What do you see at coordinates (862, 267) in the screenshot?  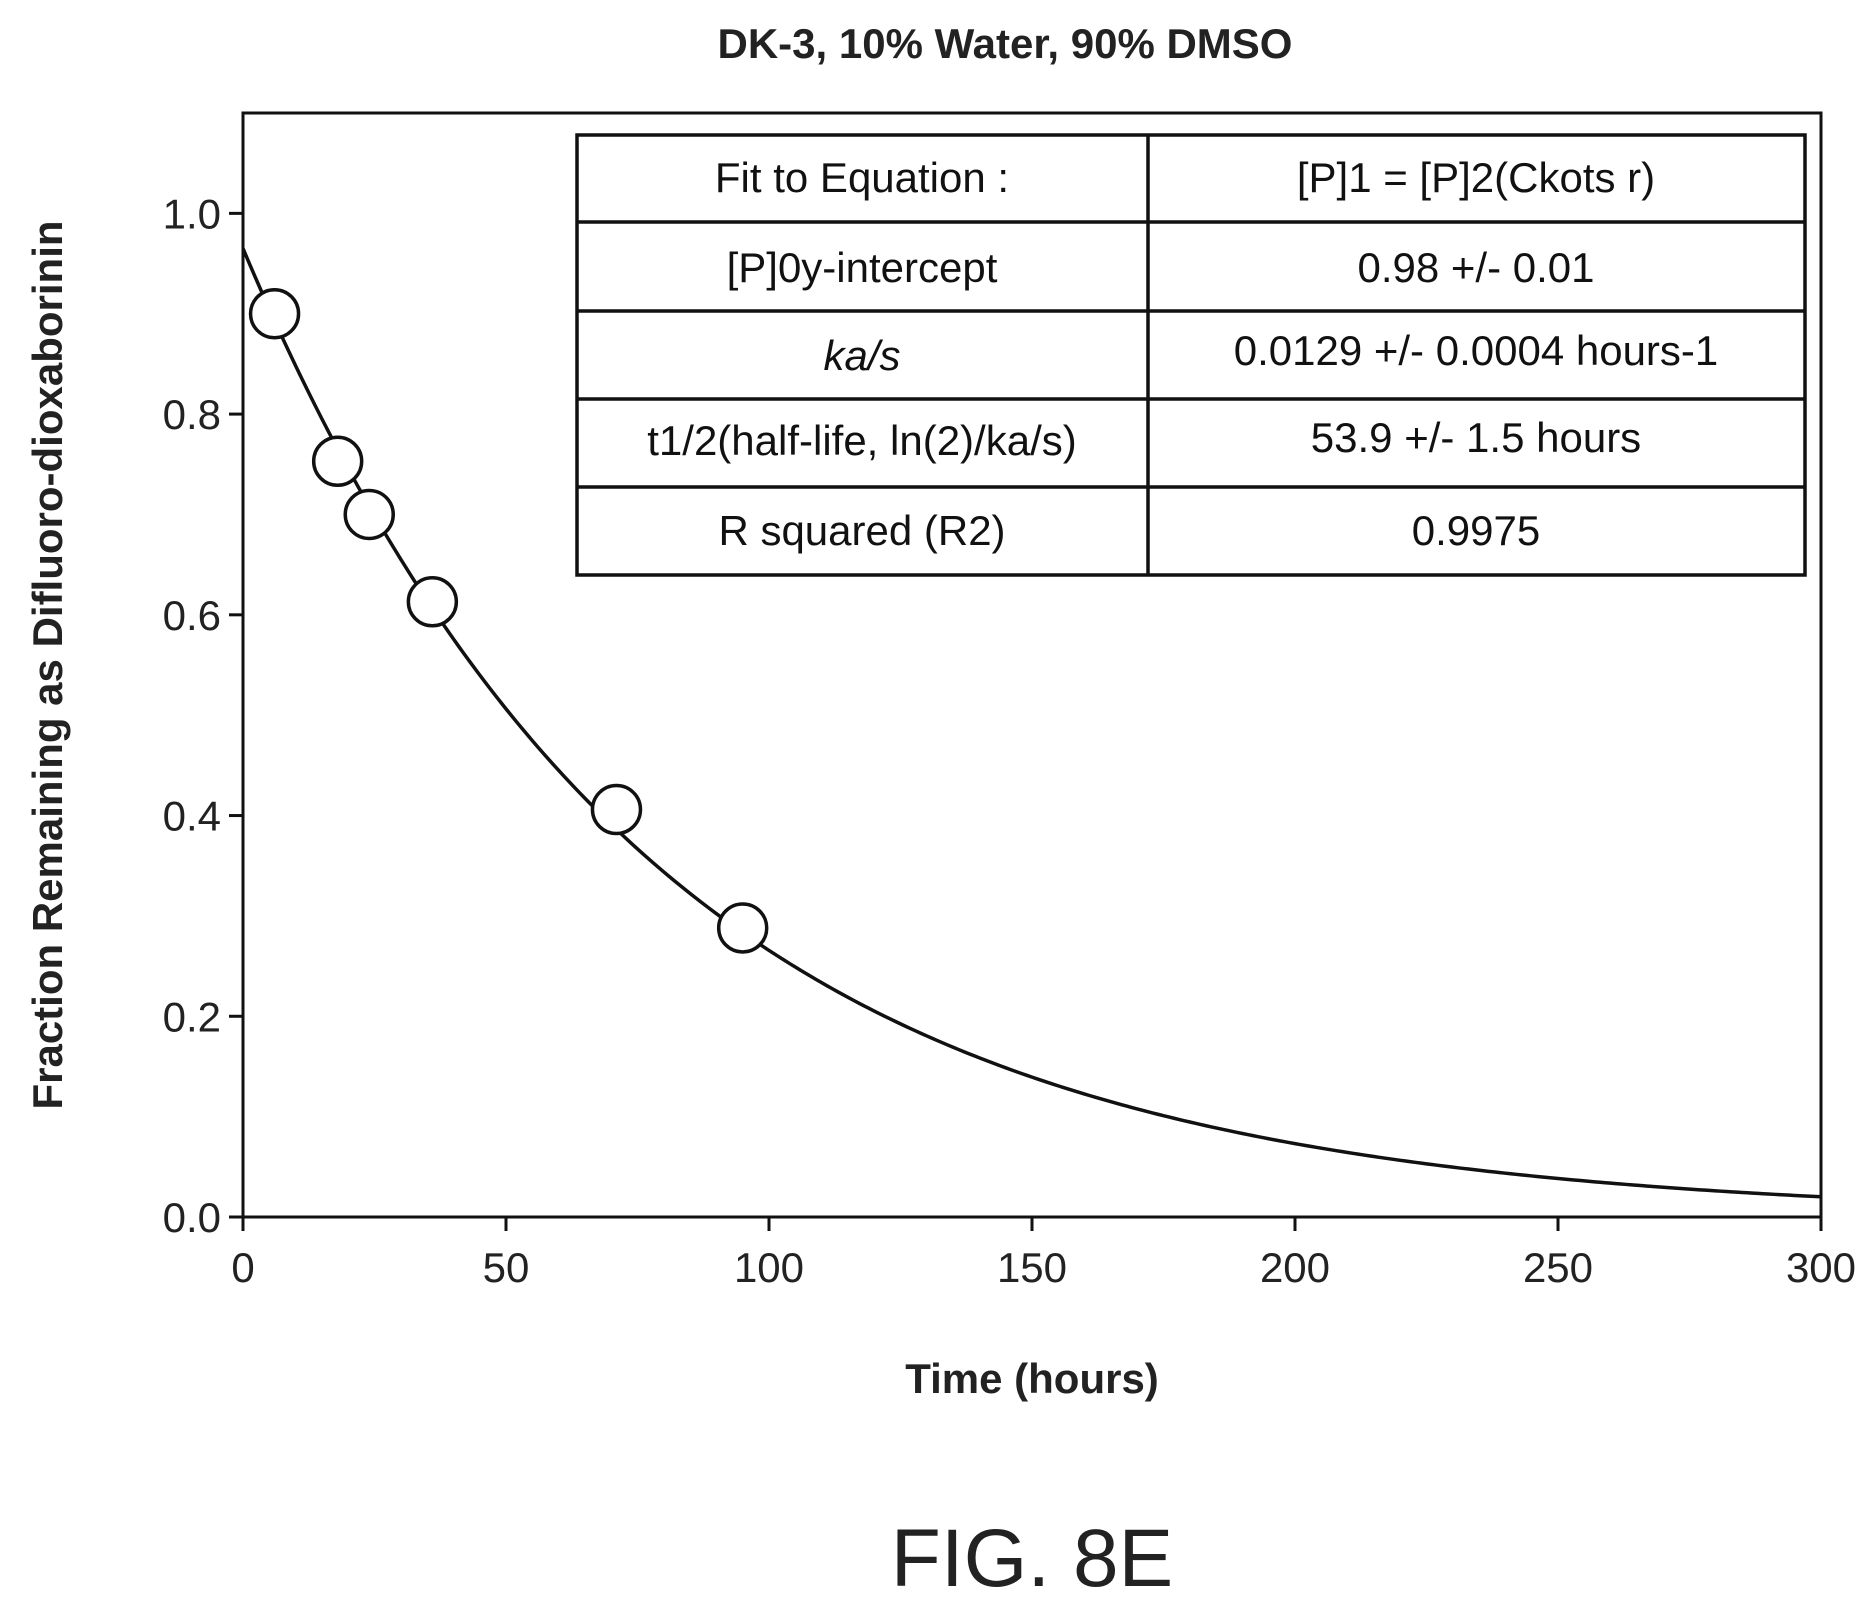 I see `fit-table-label-intercept: [P]0y-intercept` at bounding box center [862, 267].